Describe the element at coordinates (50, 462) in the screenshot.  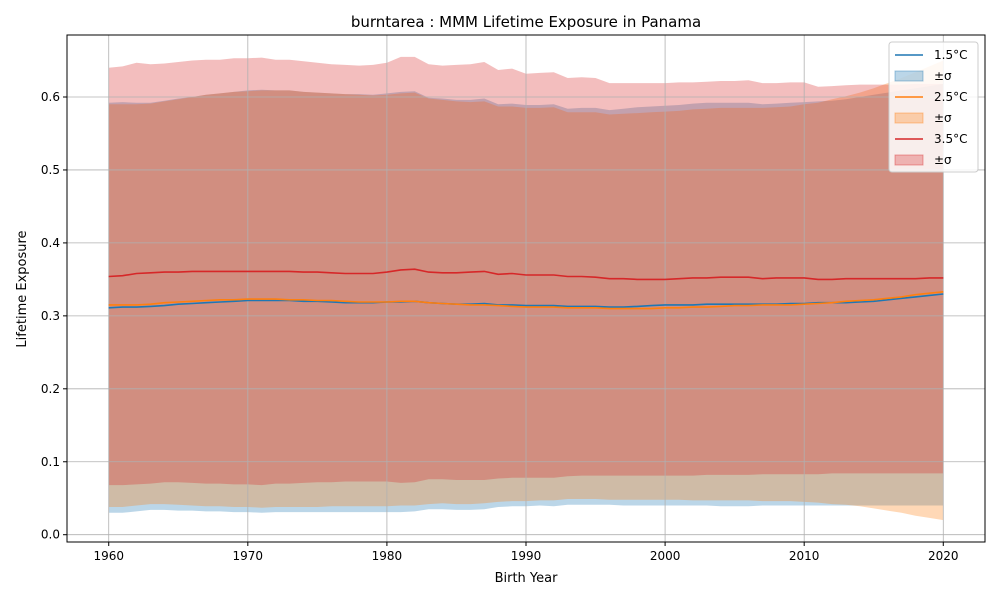
I see `y-tick-label: 0.1` at that location.